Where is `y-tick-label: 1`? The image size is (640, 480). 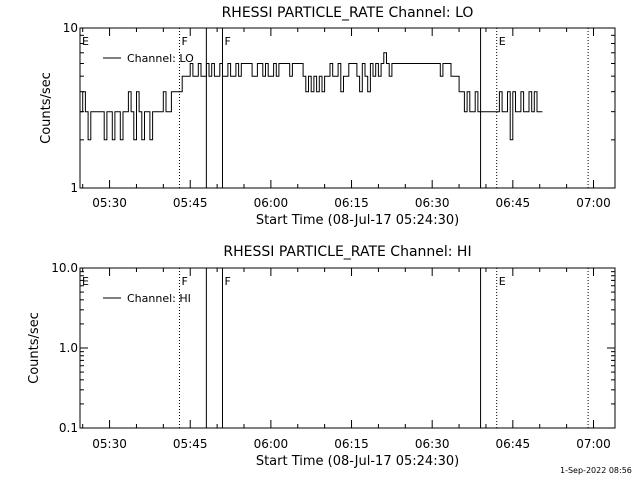
y-tick-label: 1 is located at coordinates (74, 188).